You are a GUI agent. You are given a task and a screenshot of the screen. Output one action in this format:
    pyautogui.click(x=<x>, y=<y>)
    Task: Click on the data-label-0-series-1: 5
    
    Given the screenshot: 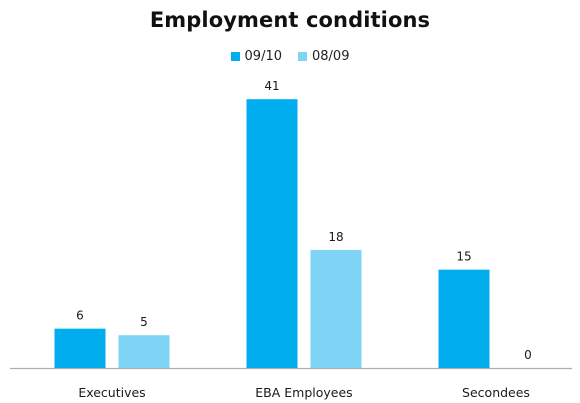 What is the action you would take?
    pyautogui.click(x=144, y=322)
    